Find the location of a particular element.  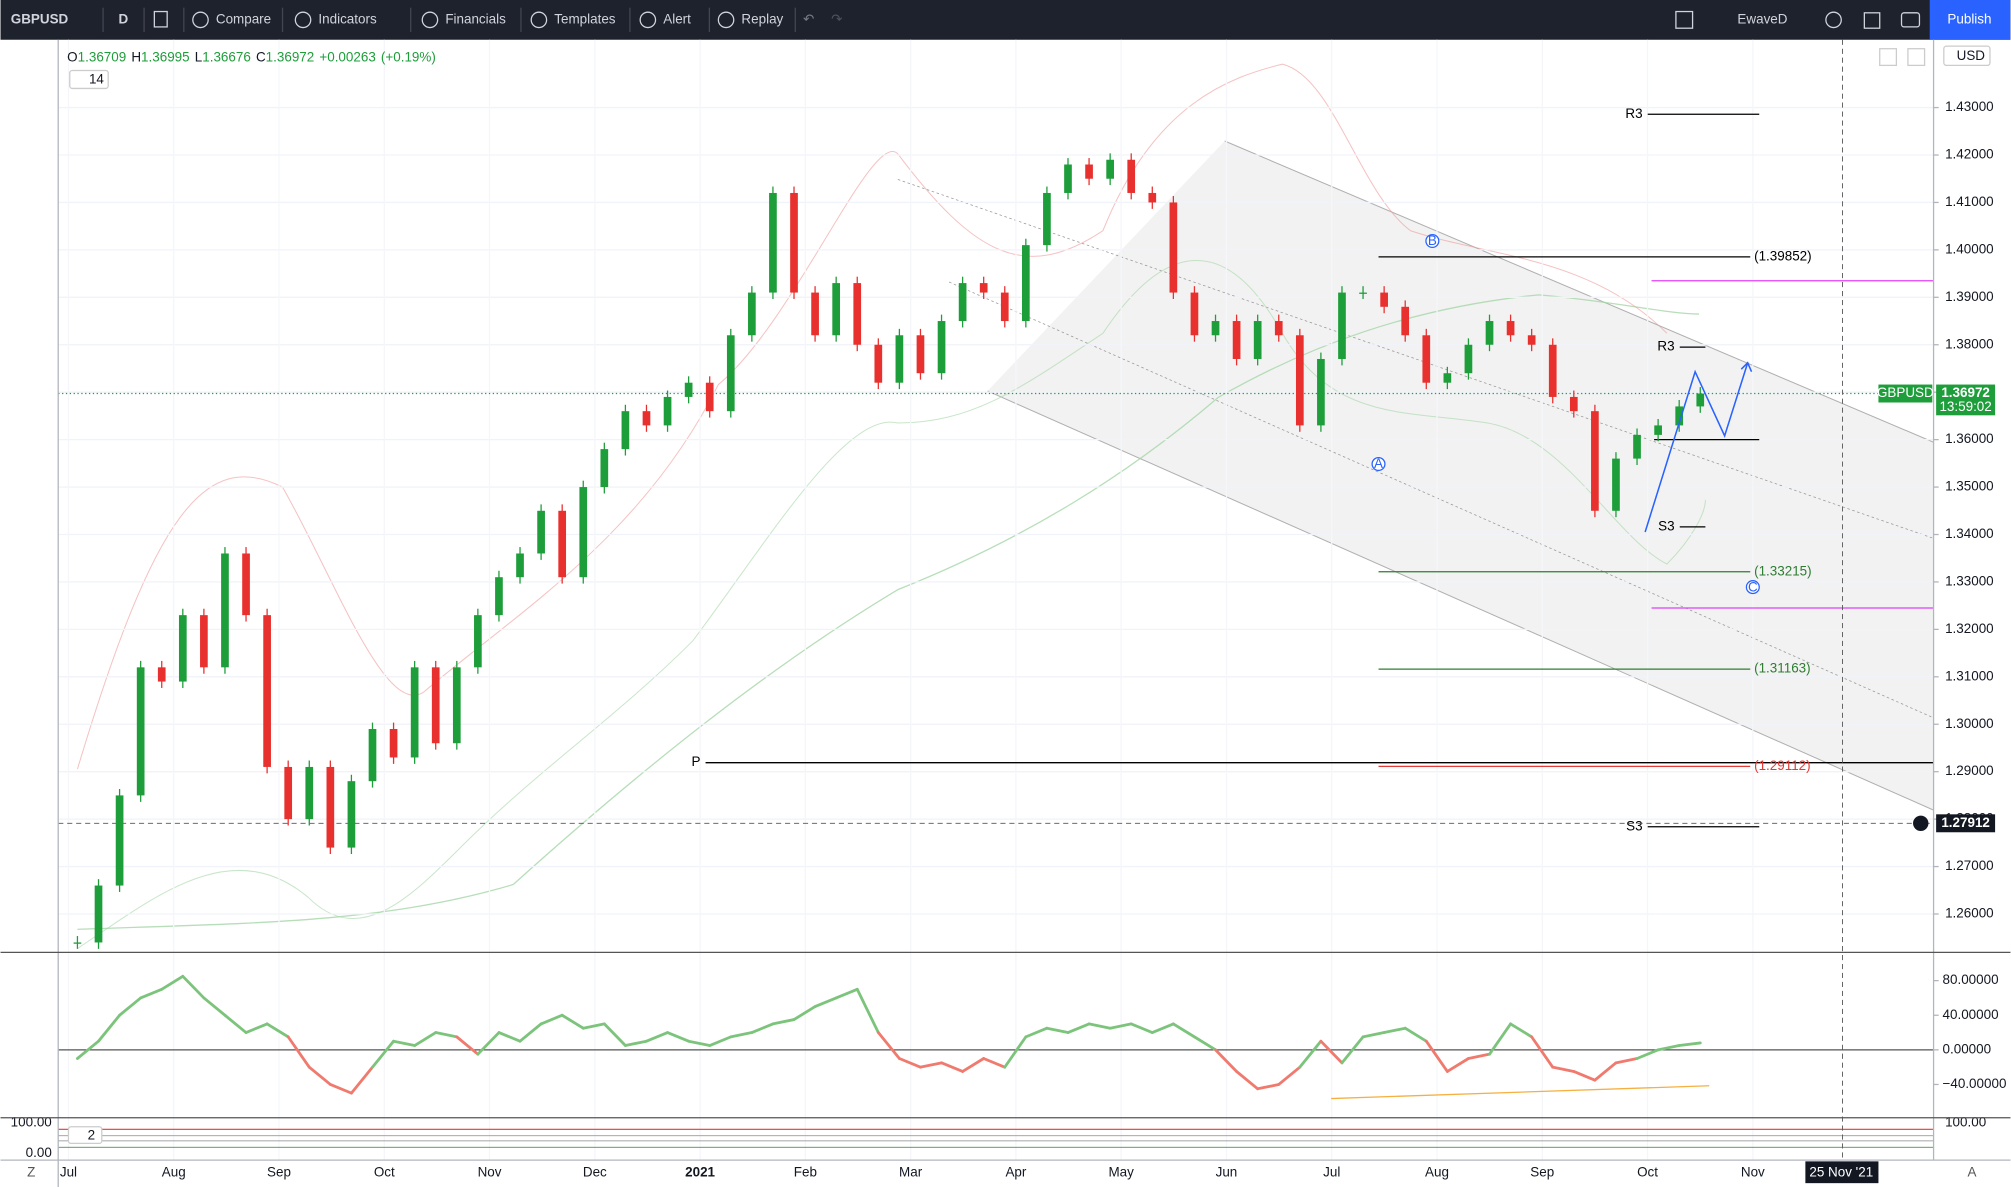

toolbar-button: Compare is located at coordinates (243, 18).